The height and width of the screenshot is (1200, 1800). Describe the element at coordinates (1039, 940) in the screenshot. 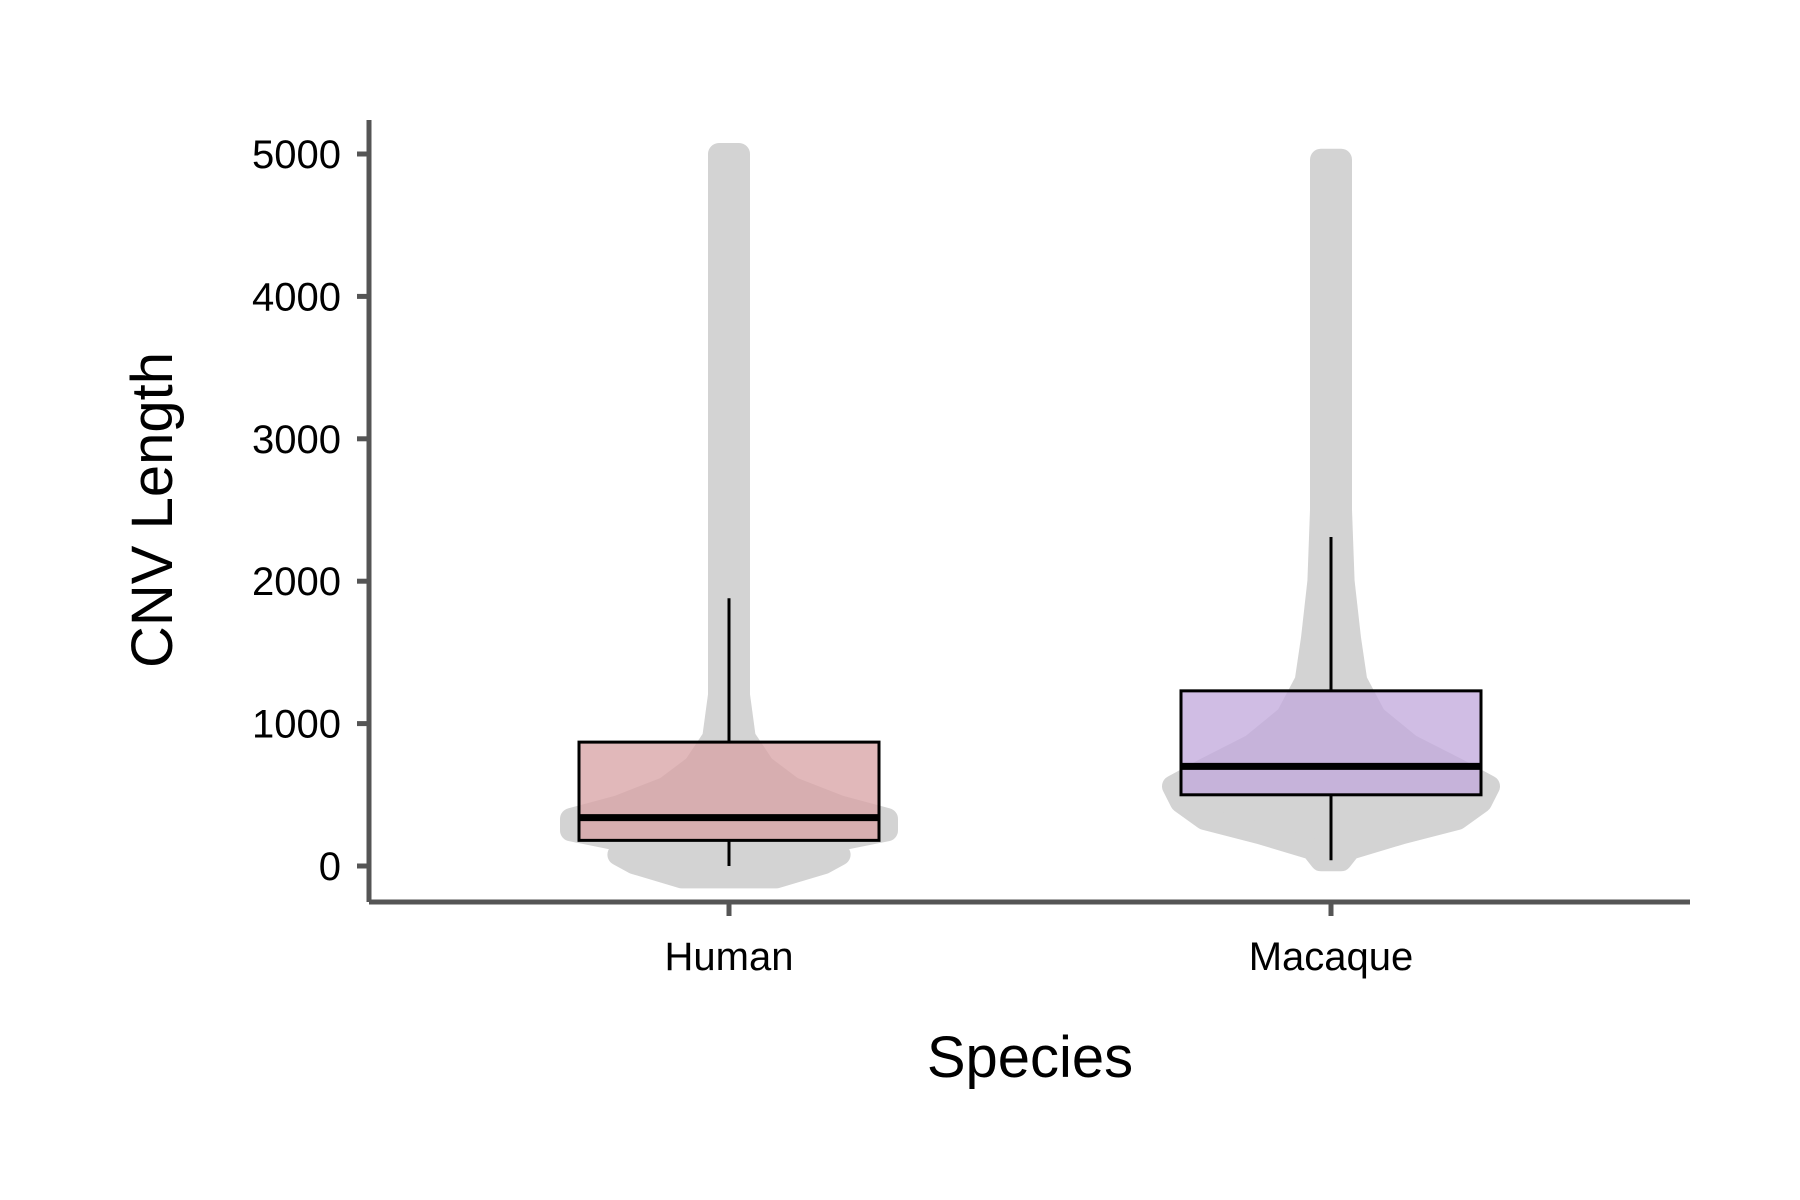

I see `x-axis-ticks: Human Macaque` at that location.